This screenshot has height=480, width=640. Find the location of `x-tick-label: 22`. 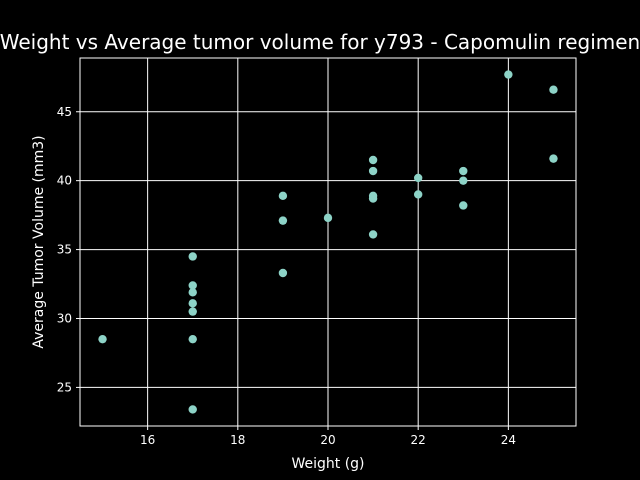

x-tick-label: 22 is located at coordinates (418, 440).